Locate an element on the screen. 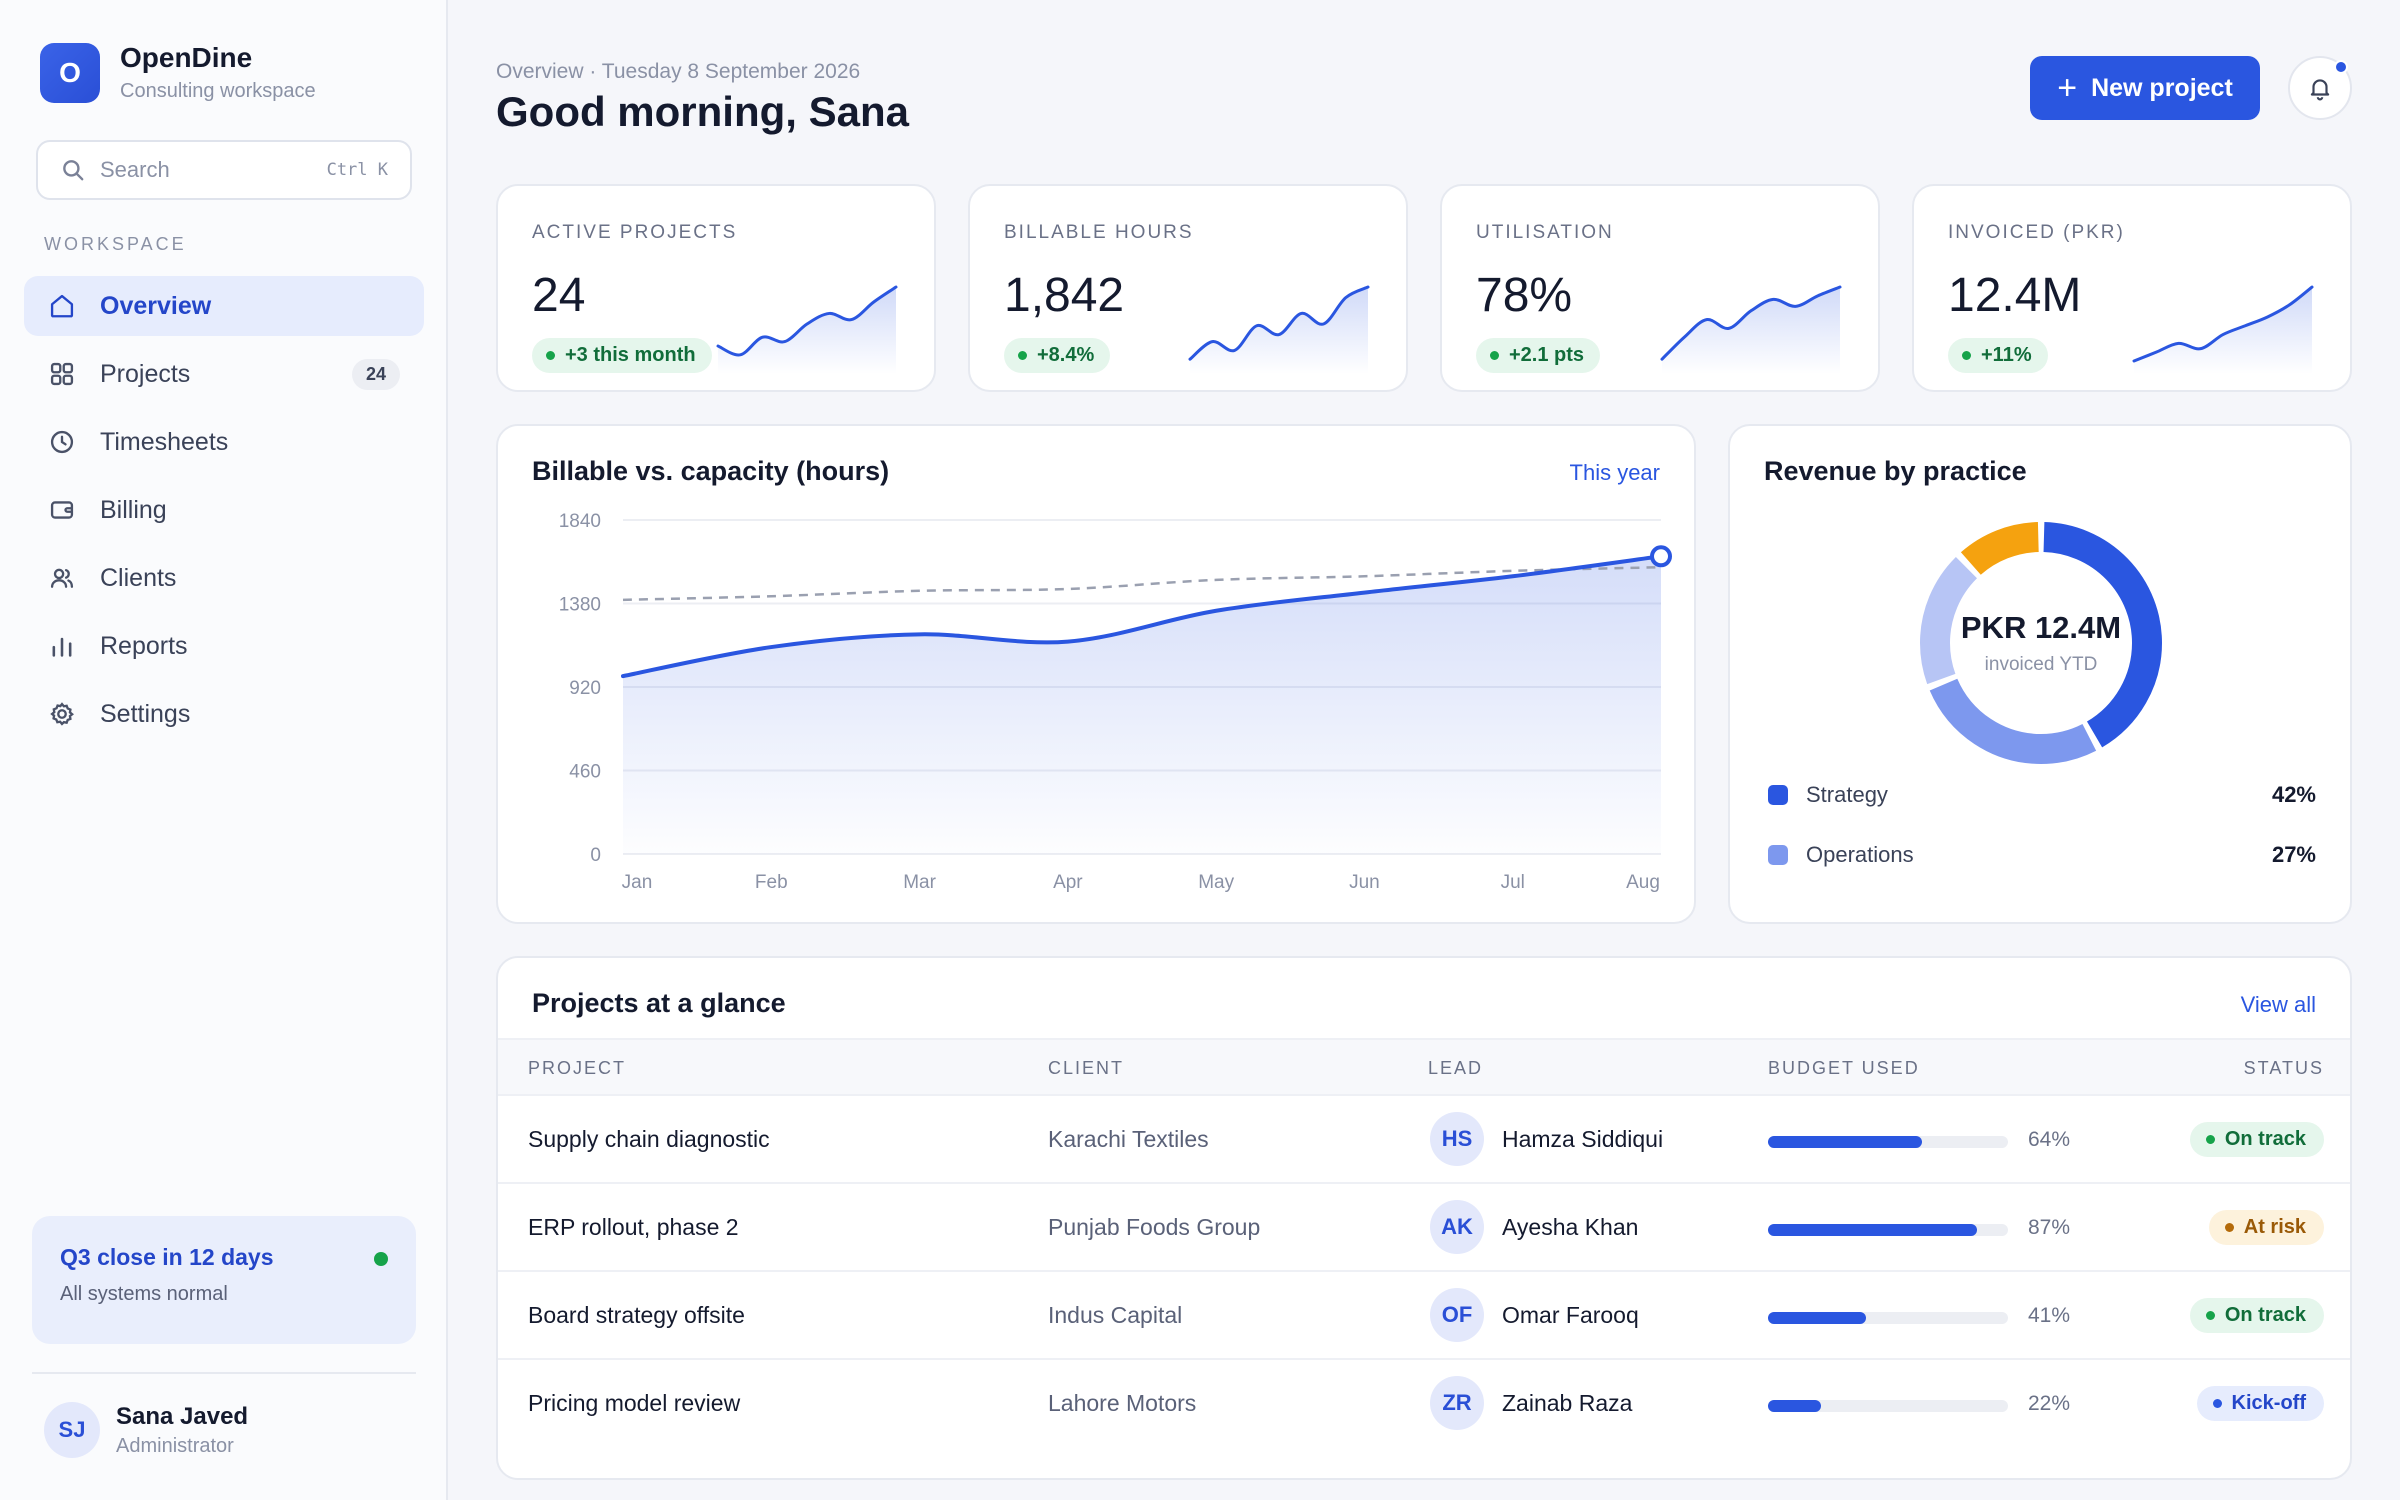 Image resolution: width=2400 pixels, height=1500 pixels. sidebar-item-billing: Billing is located at coordinates (224, 510).